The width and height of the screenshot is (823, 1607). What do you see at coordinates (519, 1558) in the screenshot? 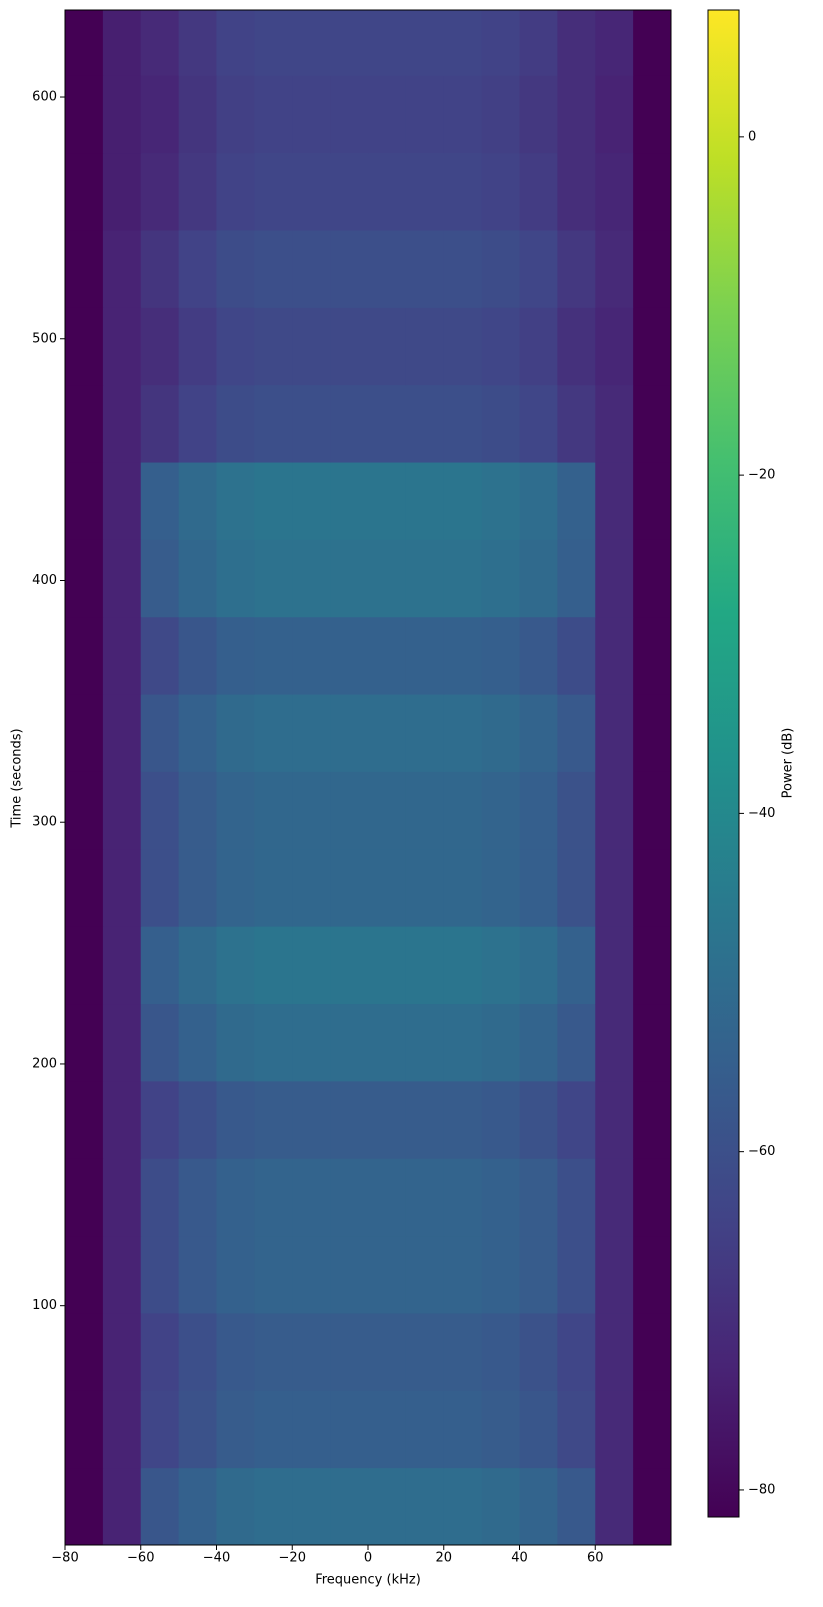
I see `x-tick-label: 40` at bounding box center [519, 1558].